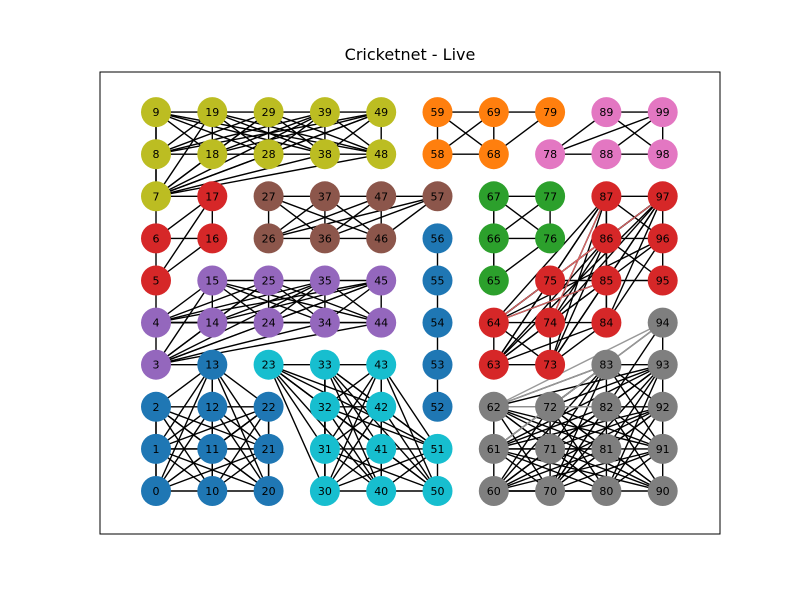 The width and height of the screenshot is (800, 600). What do you see at coordinates (606, 406) in the screenshot?
I see `node-82: 82` at bounding box center [606, 406].